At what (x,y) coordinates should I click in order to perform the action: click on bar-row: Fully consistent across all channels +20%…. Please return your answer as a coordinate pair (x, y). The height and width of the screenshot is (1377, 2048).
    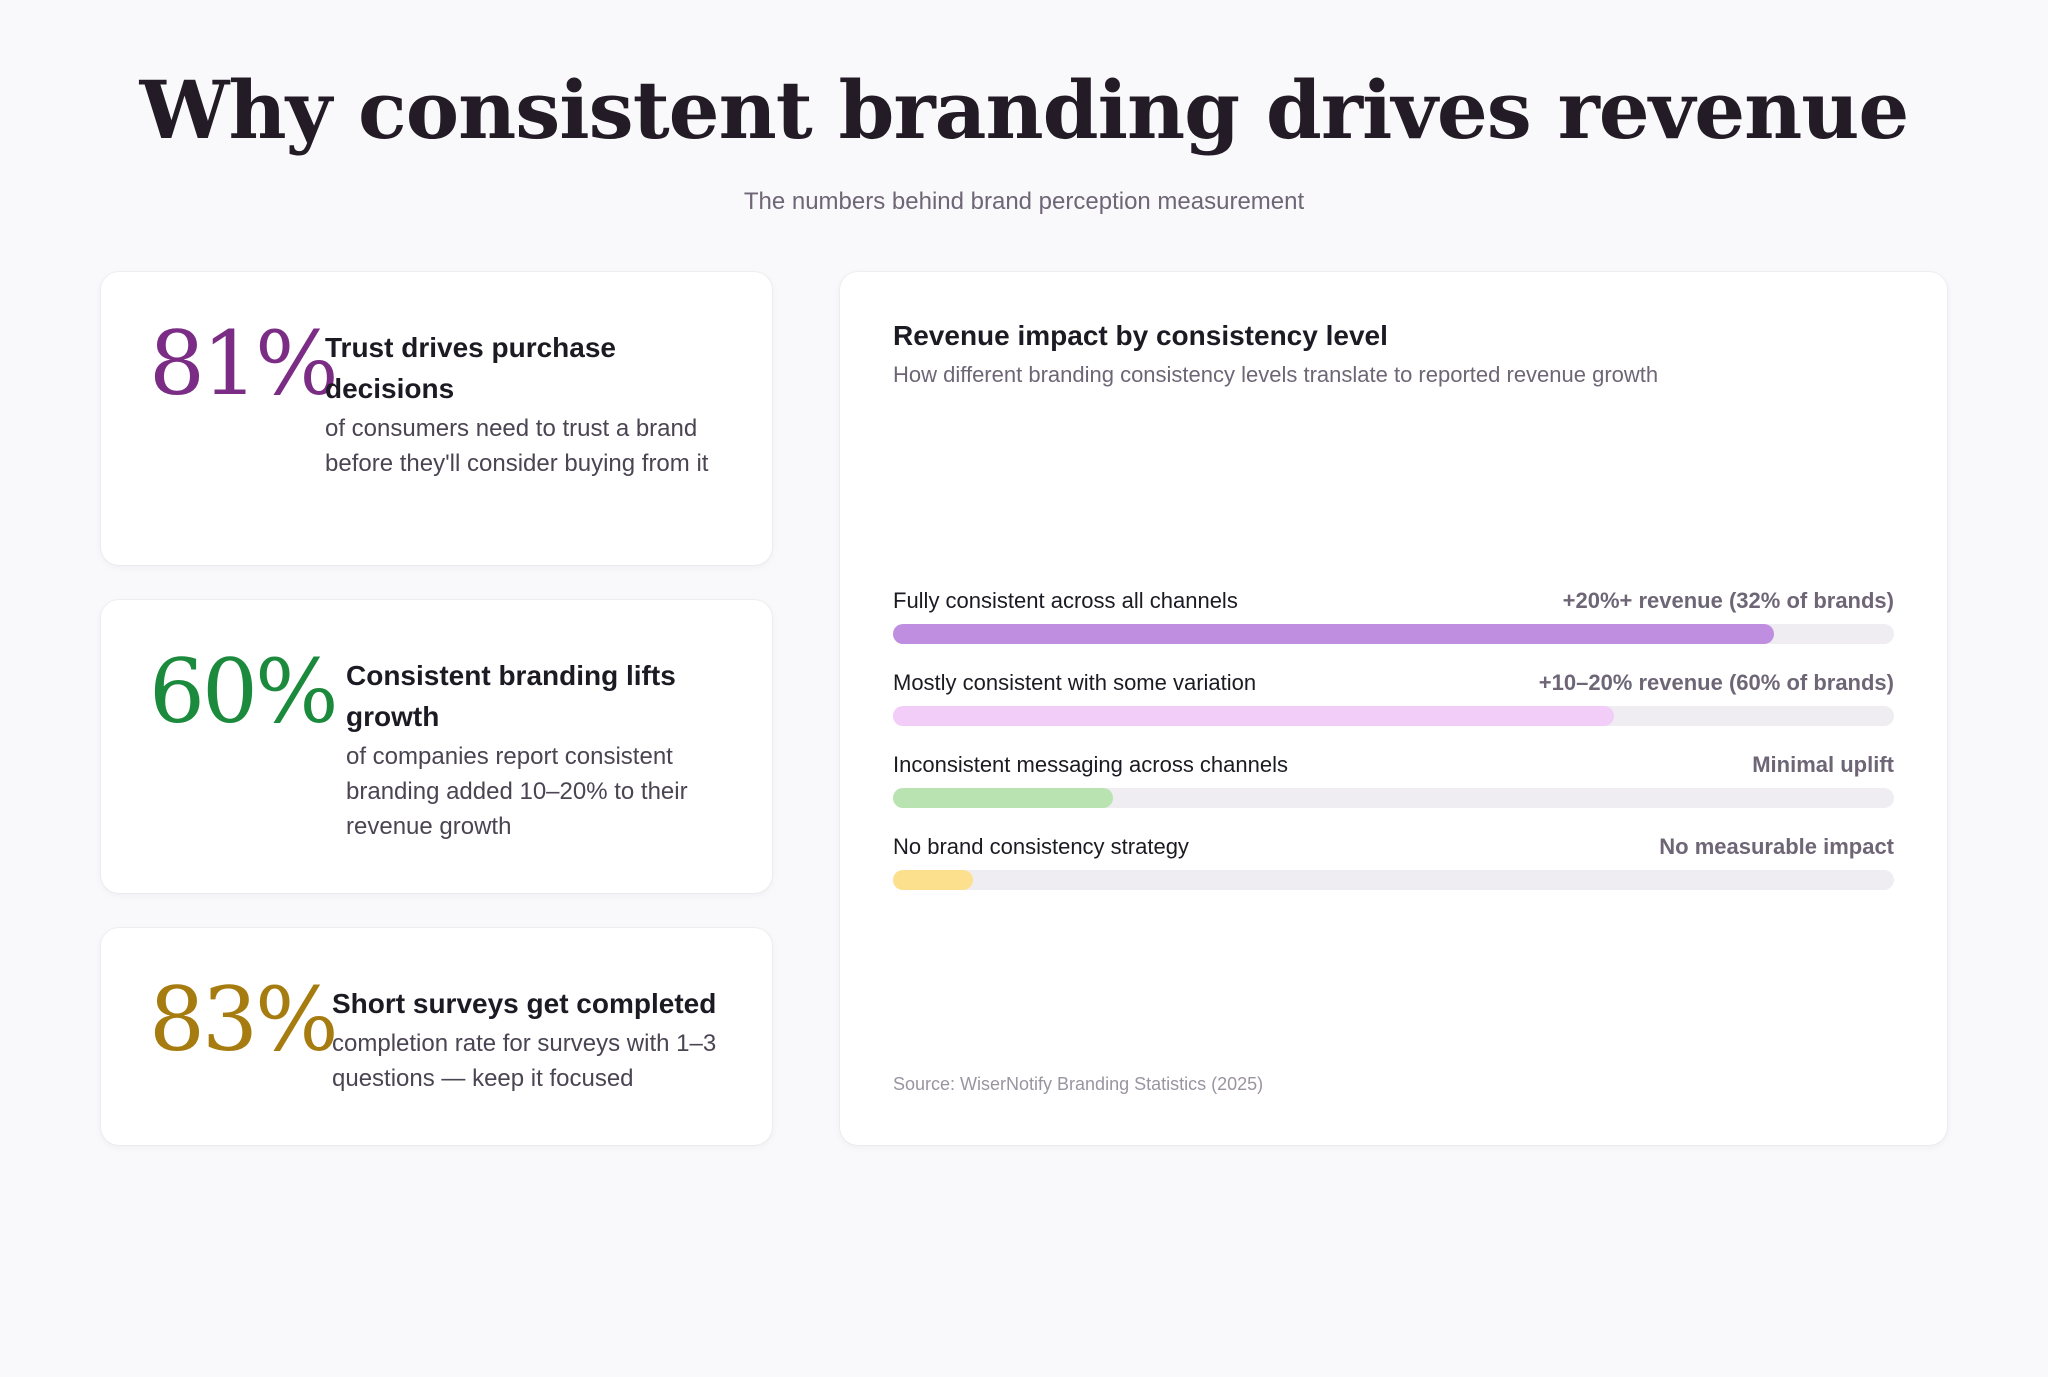
    Looking at the image, I should click on (1393, 628).